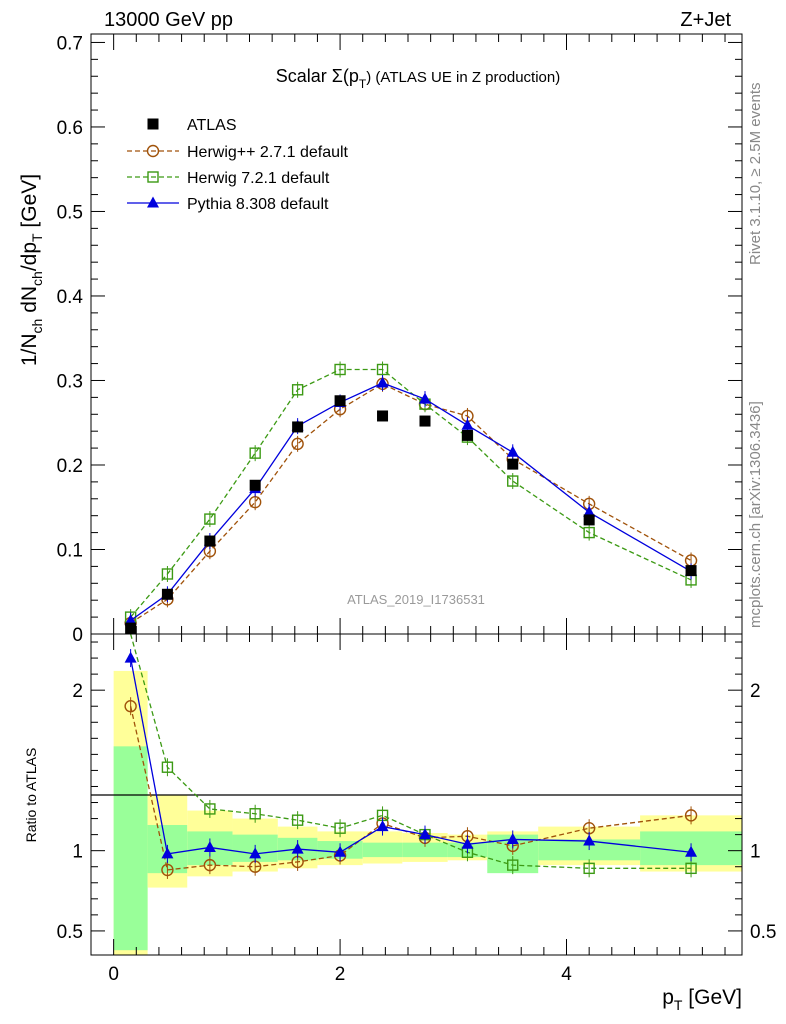 The width and height of the screenshot is (786, 1024). Describe the element at coordinates (258, 178) in the screenshot. I see `legend-label: Herwig 7.2.1 default` at that location.